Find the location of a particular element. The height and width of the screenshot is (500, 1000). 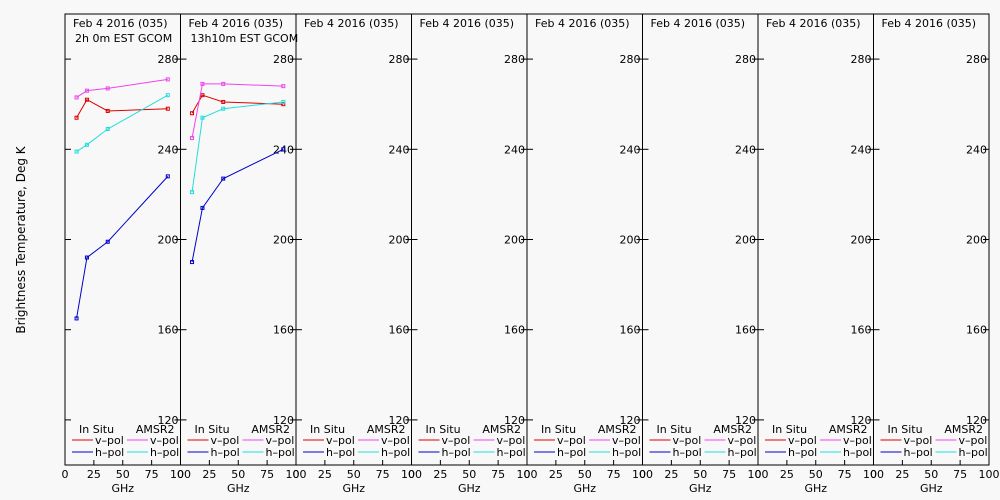

series-line-amsr_h is located at coordinates (237, 147).